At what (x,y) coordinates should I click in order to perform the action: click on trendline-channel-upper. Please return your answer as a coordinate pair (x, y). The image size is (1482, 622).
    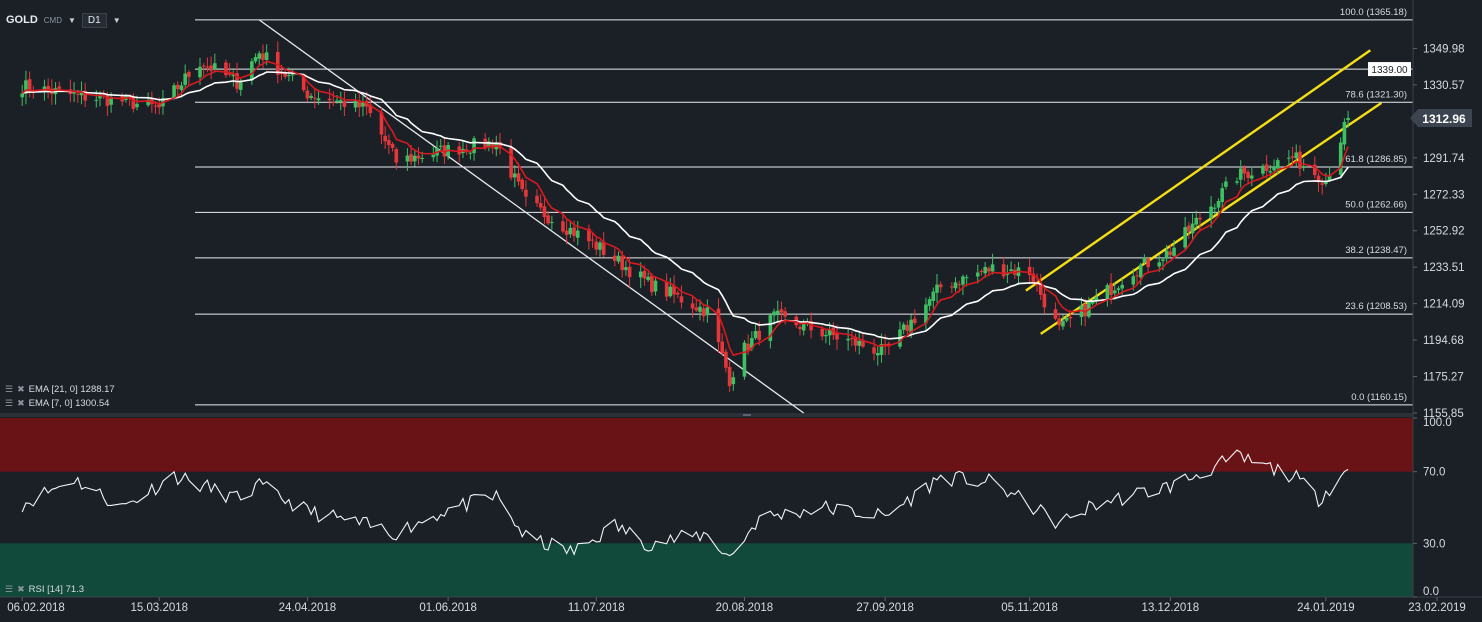
    Looking at the image, I should click on (1198, 170).